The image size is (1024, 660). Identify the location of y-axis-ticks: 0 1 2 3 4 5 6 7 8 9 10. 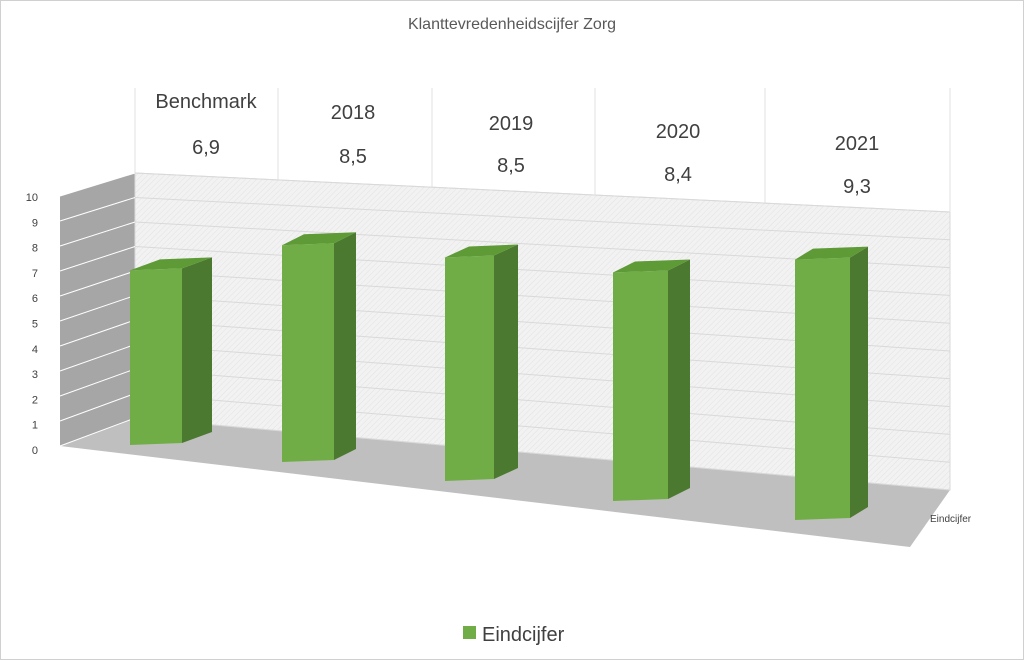
(32, 324).